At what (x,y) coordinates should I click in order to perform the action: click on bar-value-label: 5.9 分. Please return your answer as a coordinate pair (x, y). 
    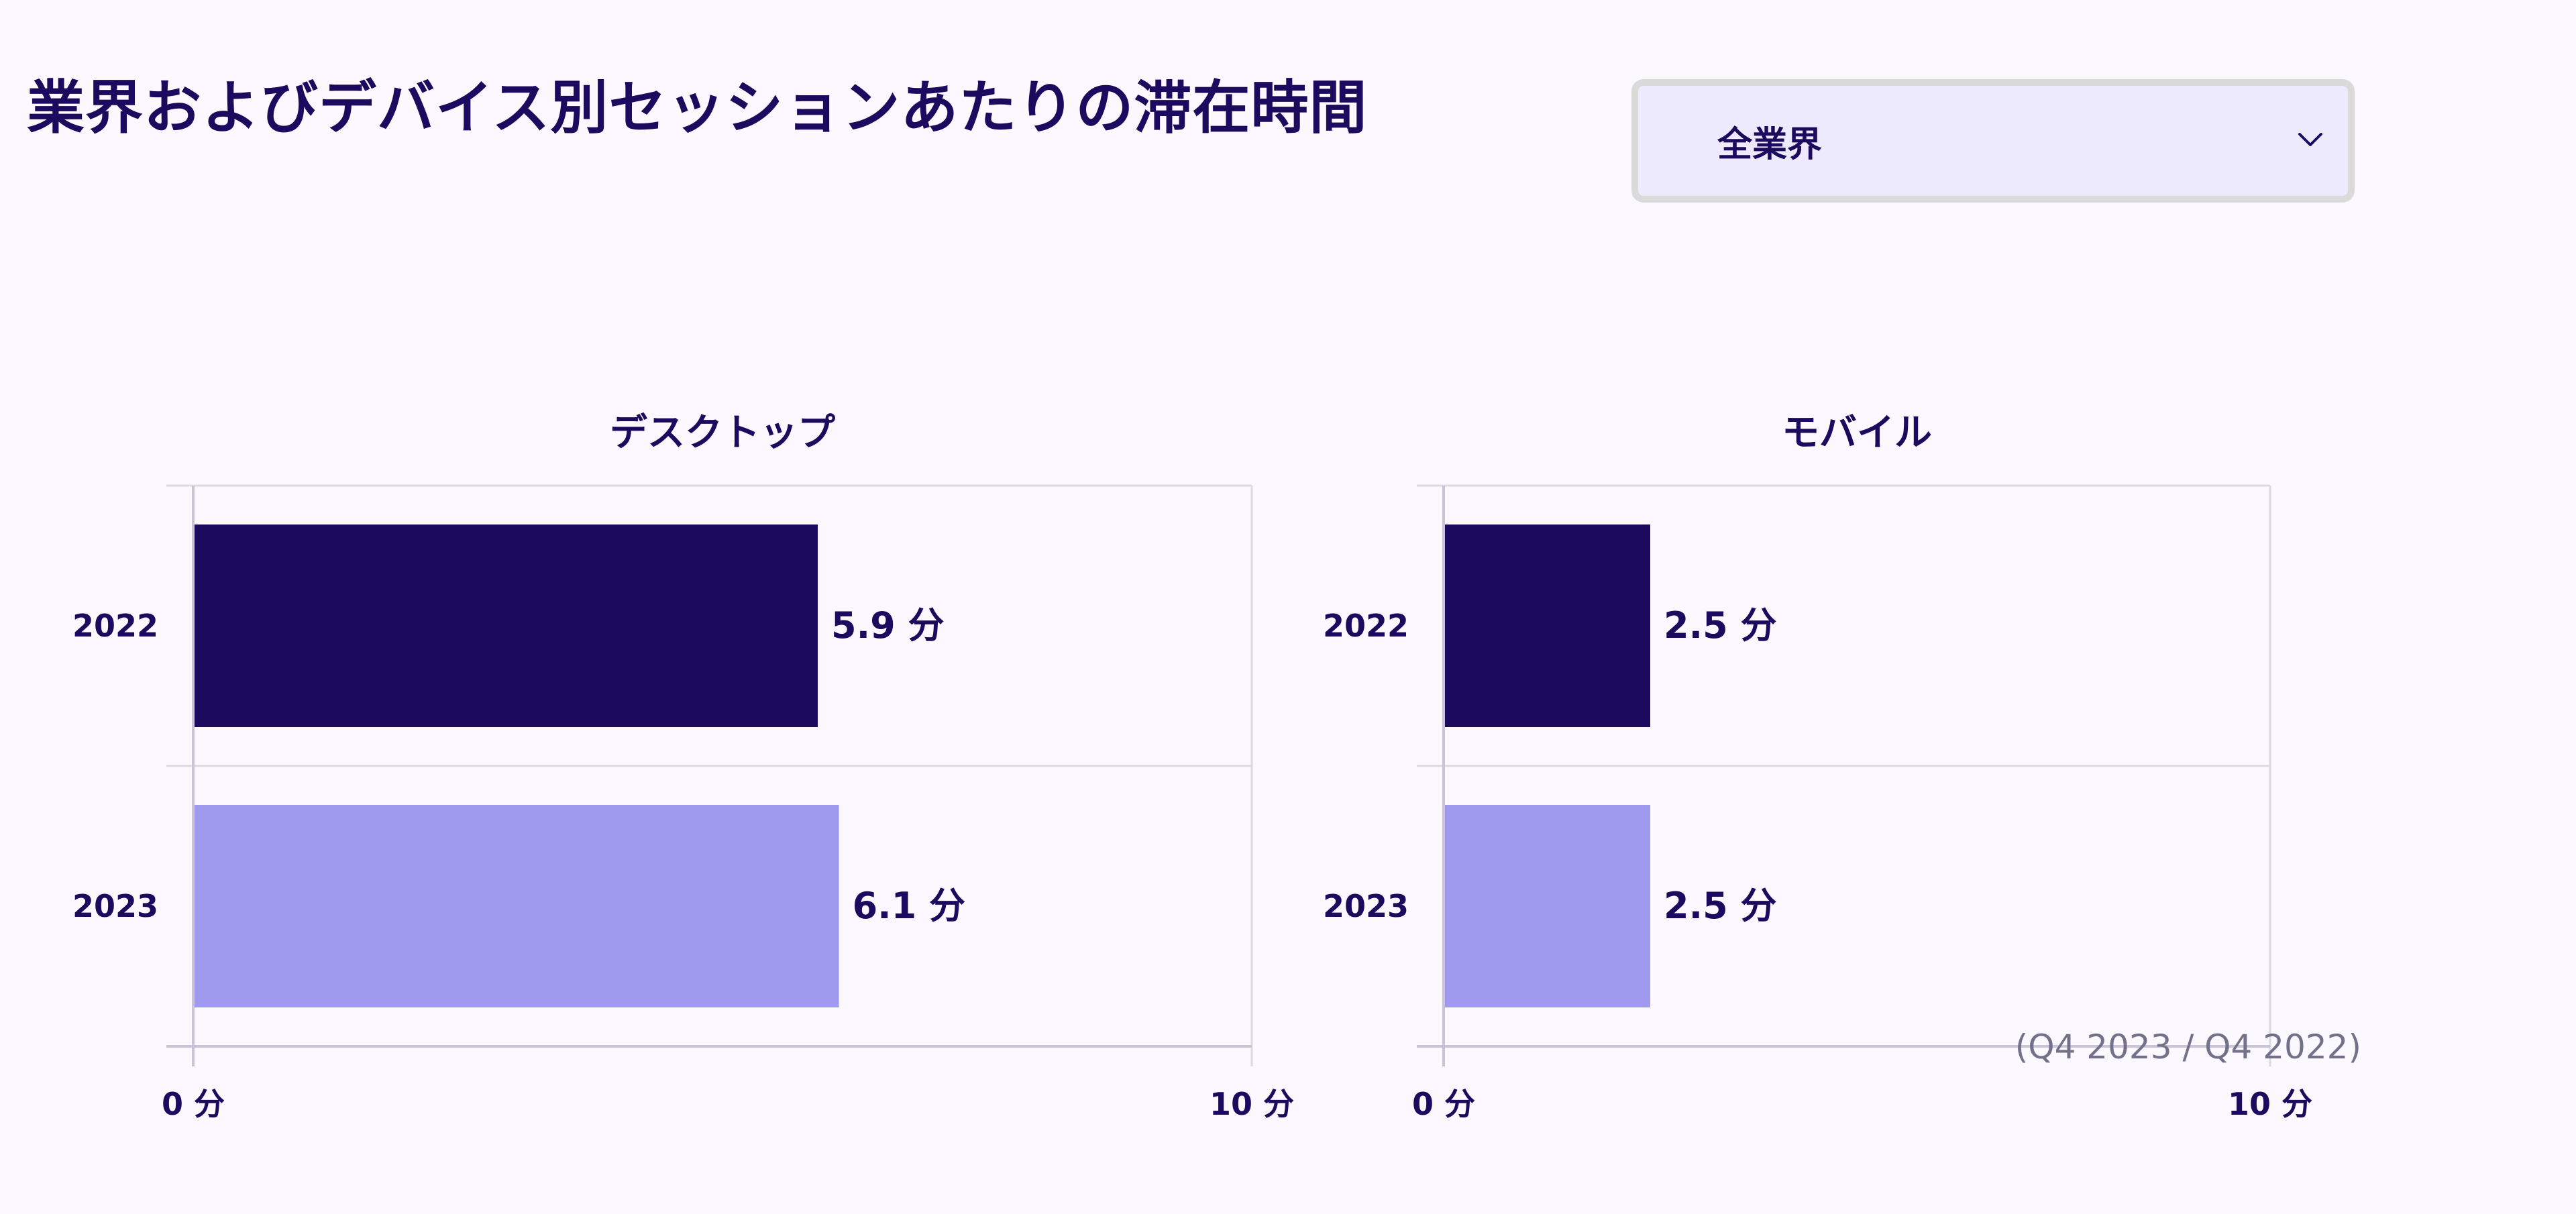
    Looking at the image, I should click on (887, 625).